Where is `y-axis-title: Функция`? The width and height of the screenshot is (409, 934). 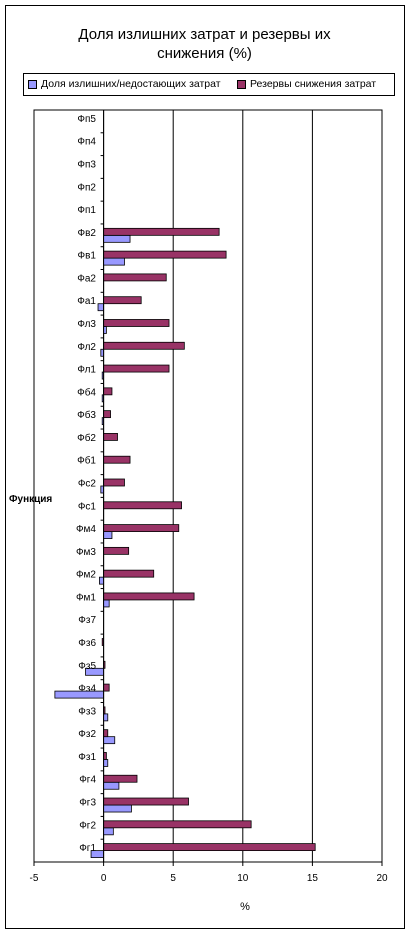 y-axis-title: Функция is located at coordinates (30, 499).